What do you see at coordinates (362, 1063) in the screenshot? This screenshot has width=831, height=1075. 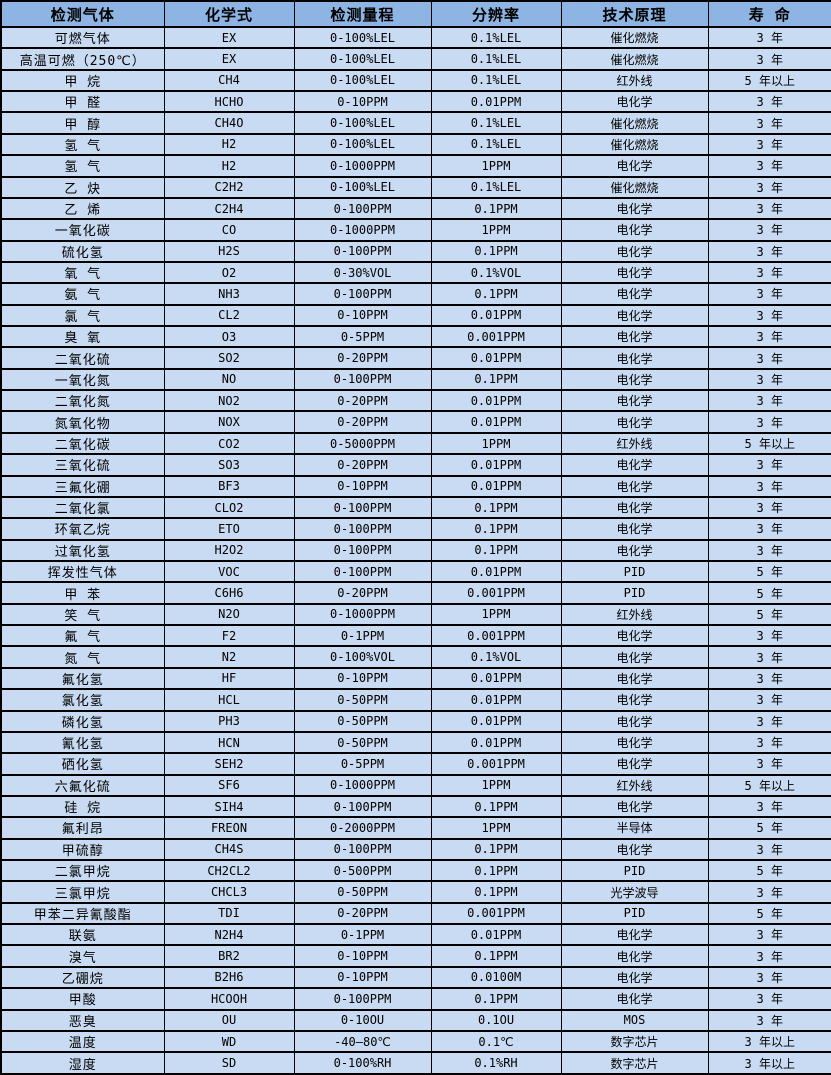 I see `detection-range-cell: 0-100%RH` at bounding box center [362, 1063].